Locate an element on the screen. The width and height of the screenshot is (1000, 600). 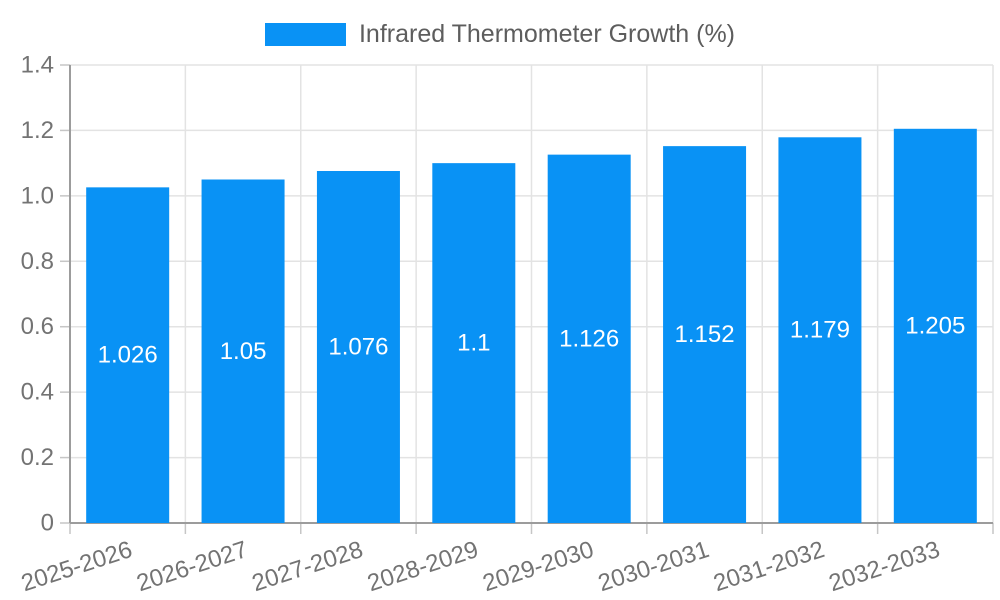
bar-value-label: 1.05 is located at coordinates (243, 351).